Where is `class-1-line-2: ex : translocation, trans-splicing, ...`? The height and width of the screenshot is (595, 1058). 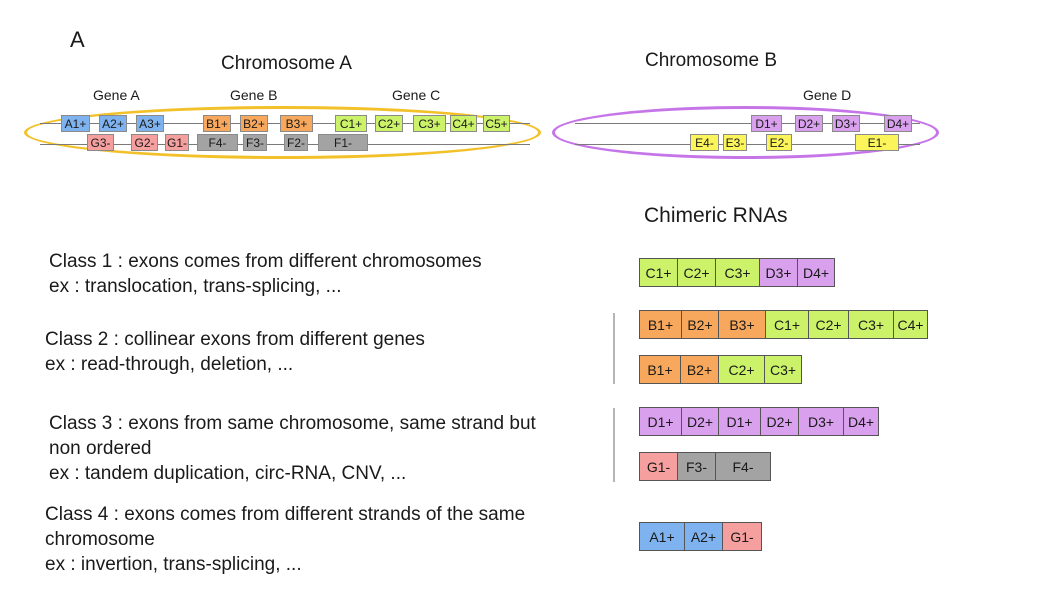
class-1-line-2: ex : translocation, trans-splicing, ... is located at coordinates (195, 286).